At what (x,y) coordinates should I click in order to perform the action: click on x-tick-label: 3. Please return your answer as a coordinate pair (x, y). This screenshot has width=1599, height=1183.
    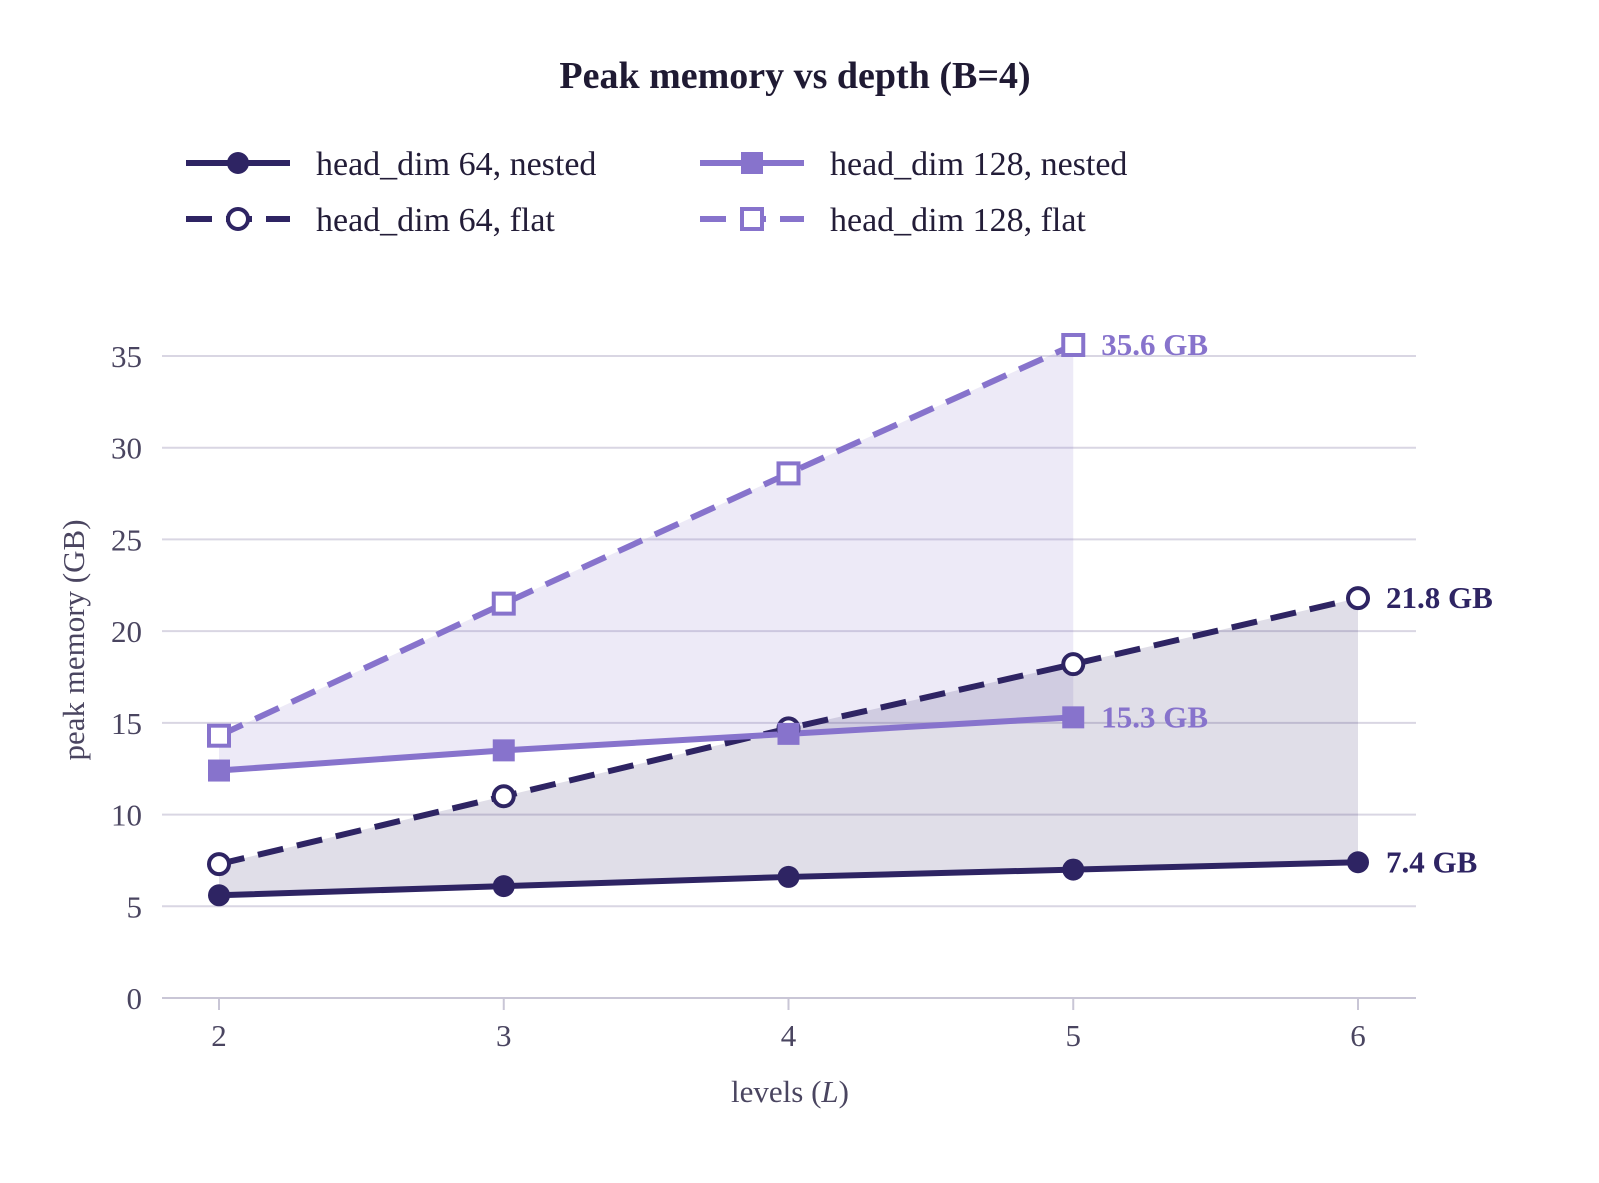
    Looking at the image, I should click on (504, 1035).